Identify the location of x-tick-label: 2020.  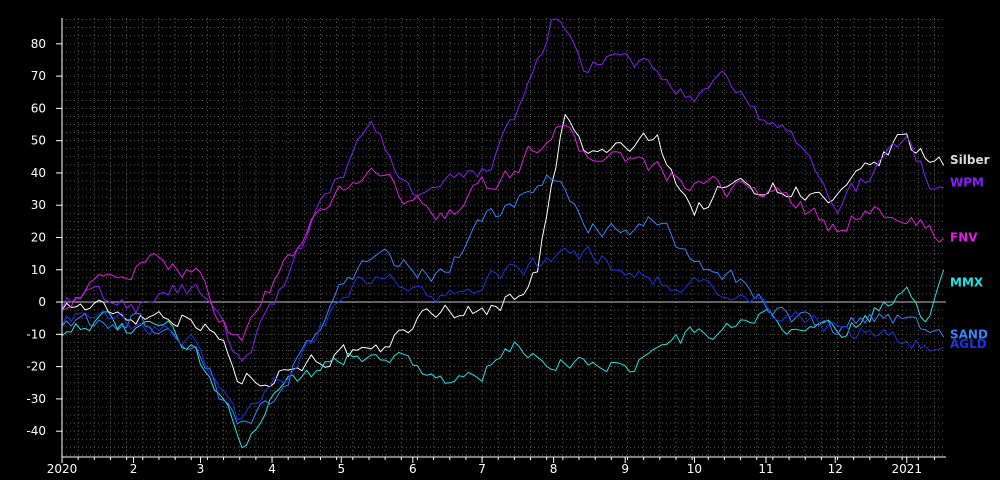
(62, 469).